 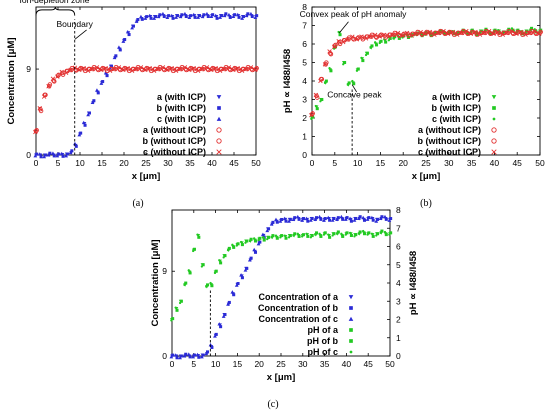 What do you see at coordinates (181, 97) in the screenshot?
I see `legend-entry: a (with ICP)` at bounding box center [181, 97].